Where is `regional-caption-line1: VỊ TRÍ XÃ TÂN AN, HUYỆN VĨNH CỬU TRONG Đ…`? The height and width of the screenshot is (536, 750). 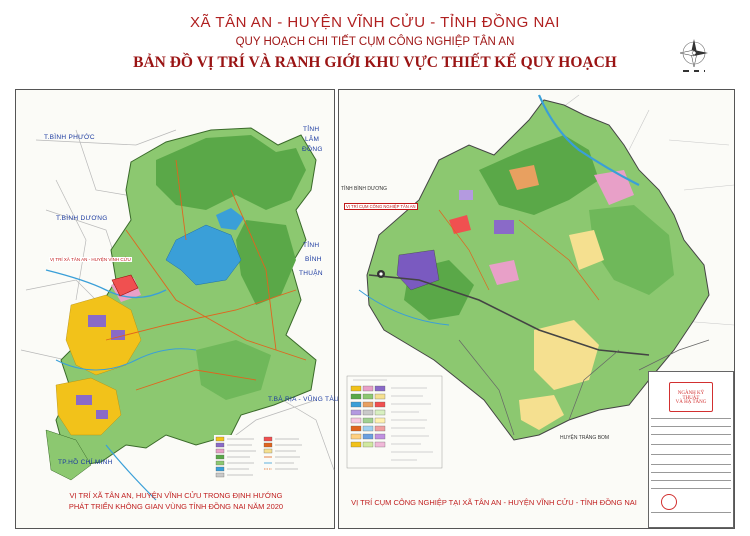
regional-caption-line1: VỊ TRÍ XÃ TÂN AN, HUYỆN VĨNH CỬU TRONG Đ… is located at coordinates (176, 495).